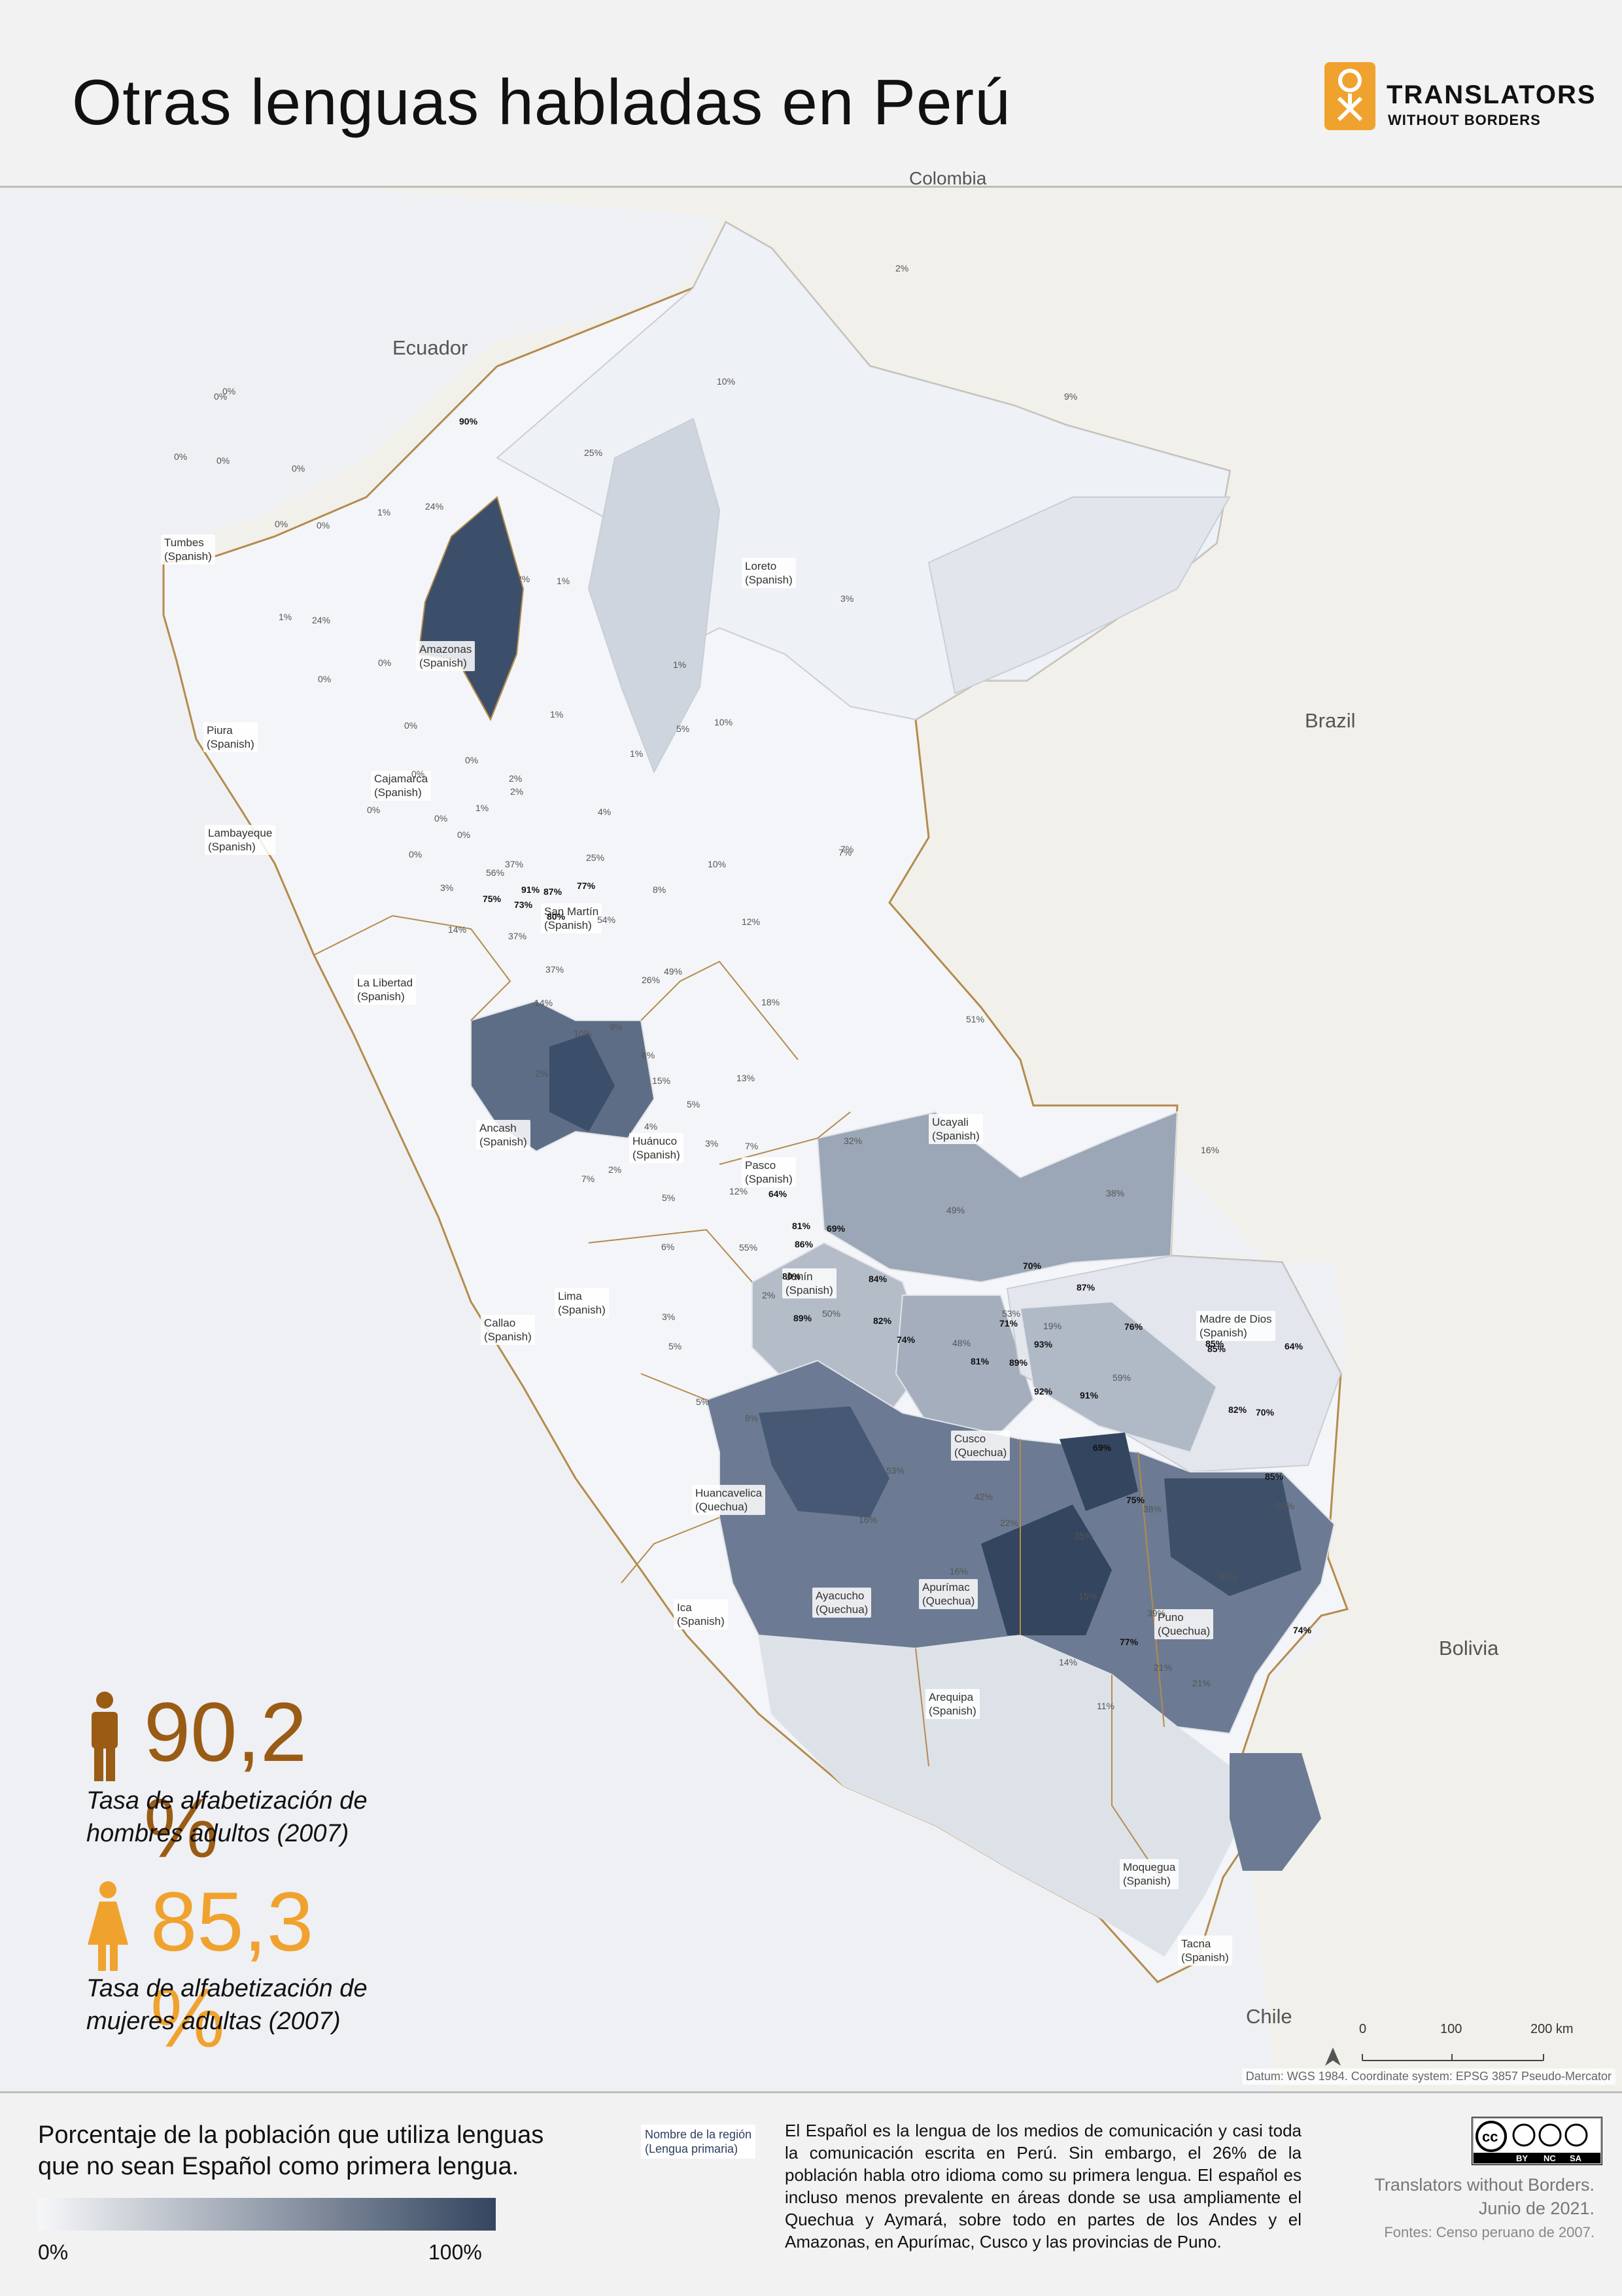 Image resolution: width=1622 pixels, height=2296 pixels. What do you see at coordinates (842, 1603) in the screenshot?
I see `region-label-ayacucho: Ayacucho (Quechua)` at bounding box center [842, 1603].